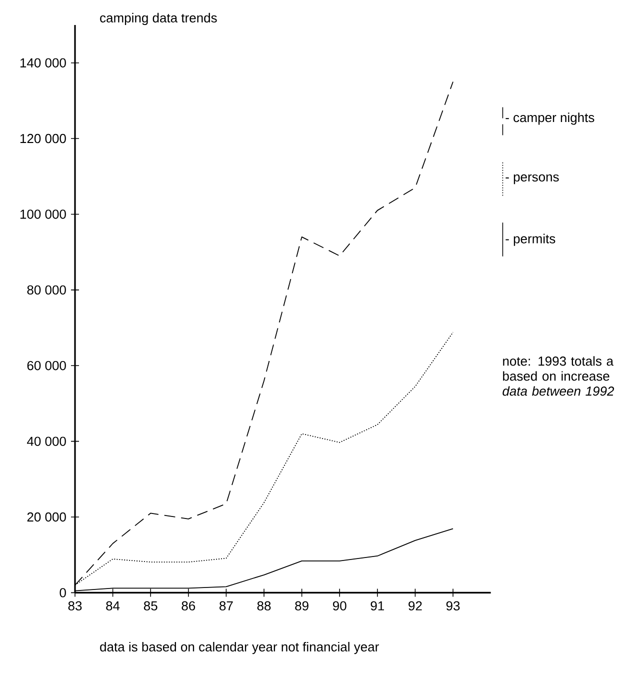 This screenshot has height=678, width=629. What do you see at coordinates (377, 605) in the screenshot?
I see `x-tick-label: 91` at bounding box center [377, 605].